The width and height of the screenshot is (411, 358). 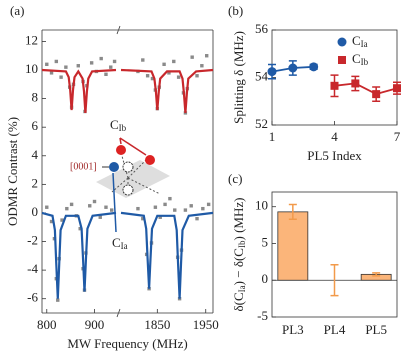 I want to click on y-tick-label: 8, so click(x=35, y=97).